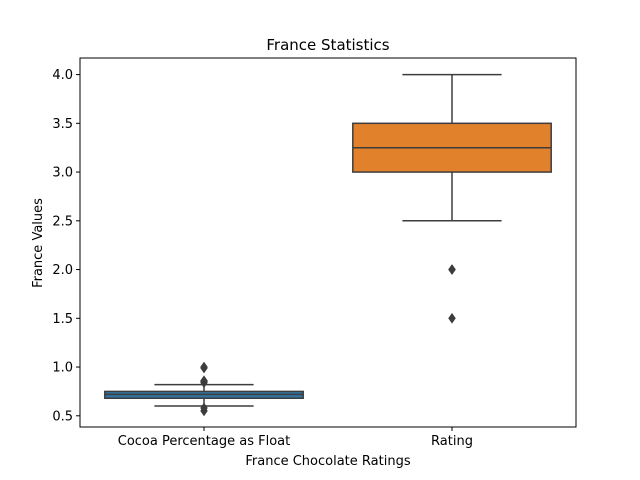 This screenshot has height=480, width=640. I want to click on x-tick-label: Cocoa Percentage as Float, so click(204, 441).